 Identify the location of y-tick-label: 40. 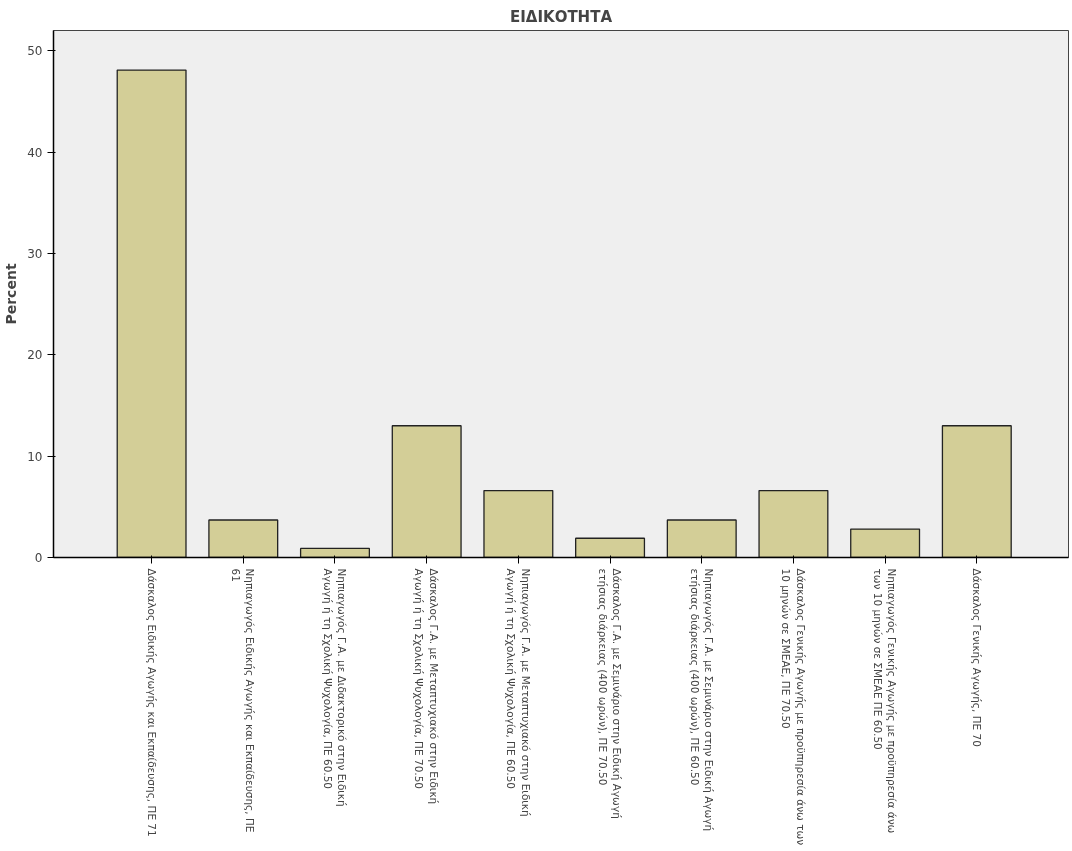
(35, 152).